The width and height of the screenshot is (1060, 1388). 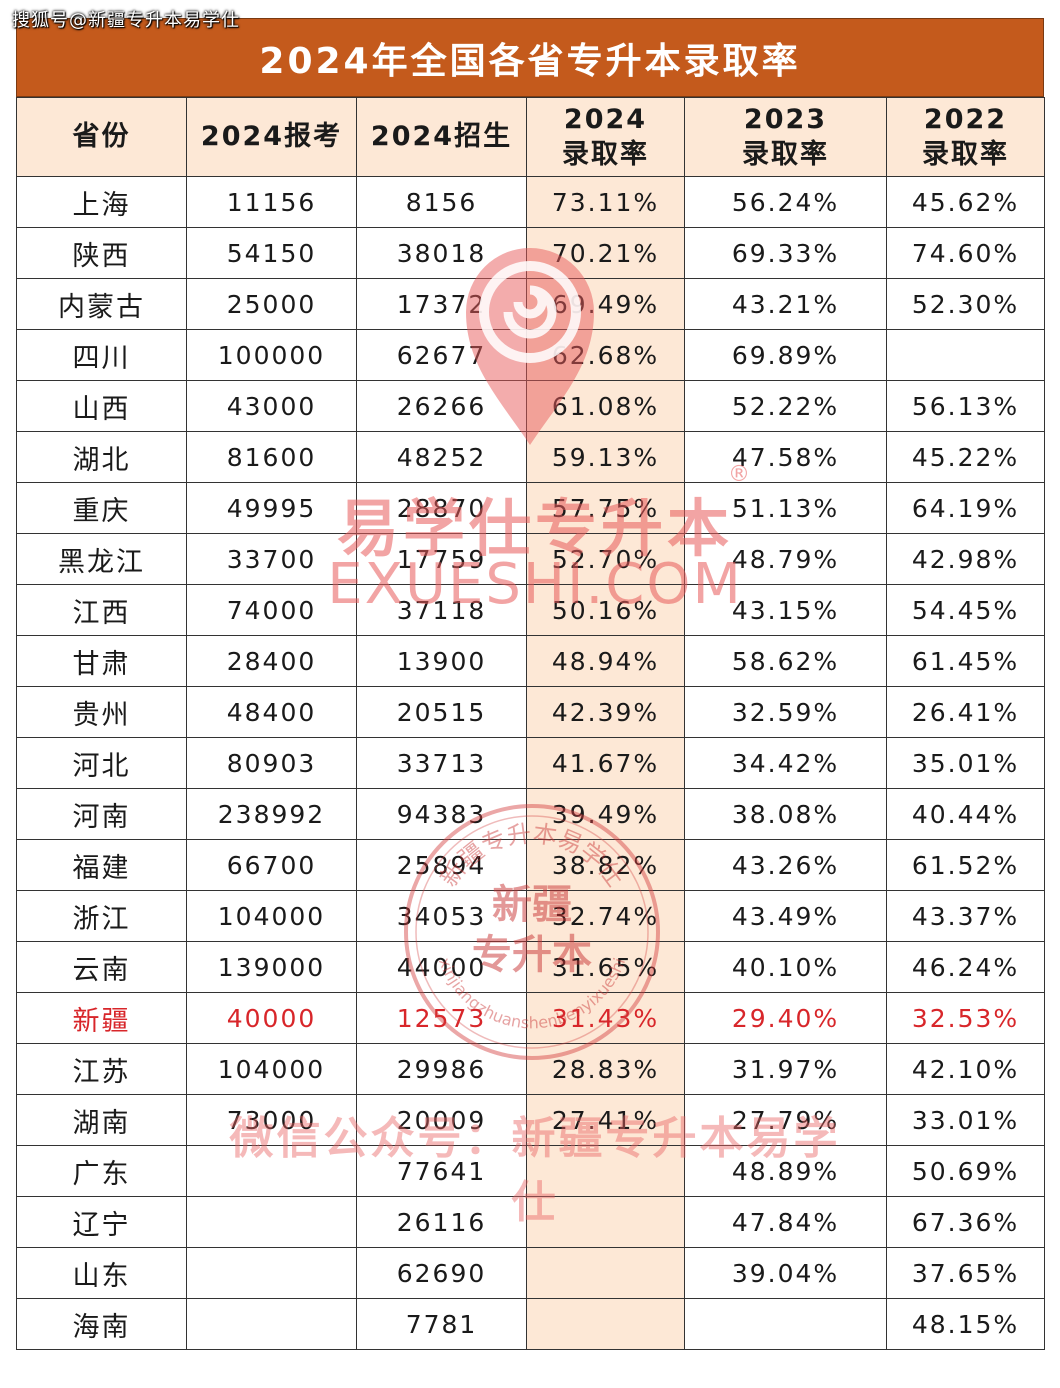 I want to click on cell-province: 江西, so click(x=101, y=610).